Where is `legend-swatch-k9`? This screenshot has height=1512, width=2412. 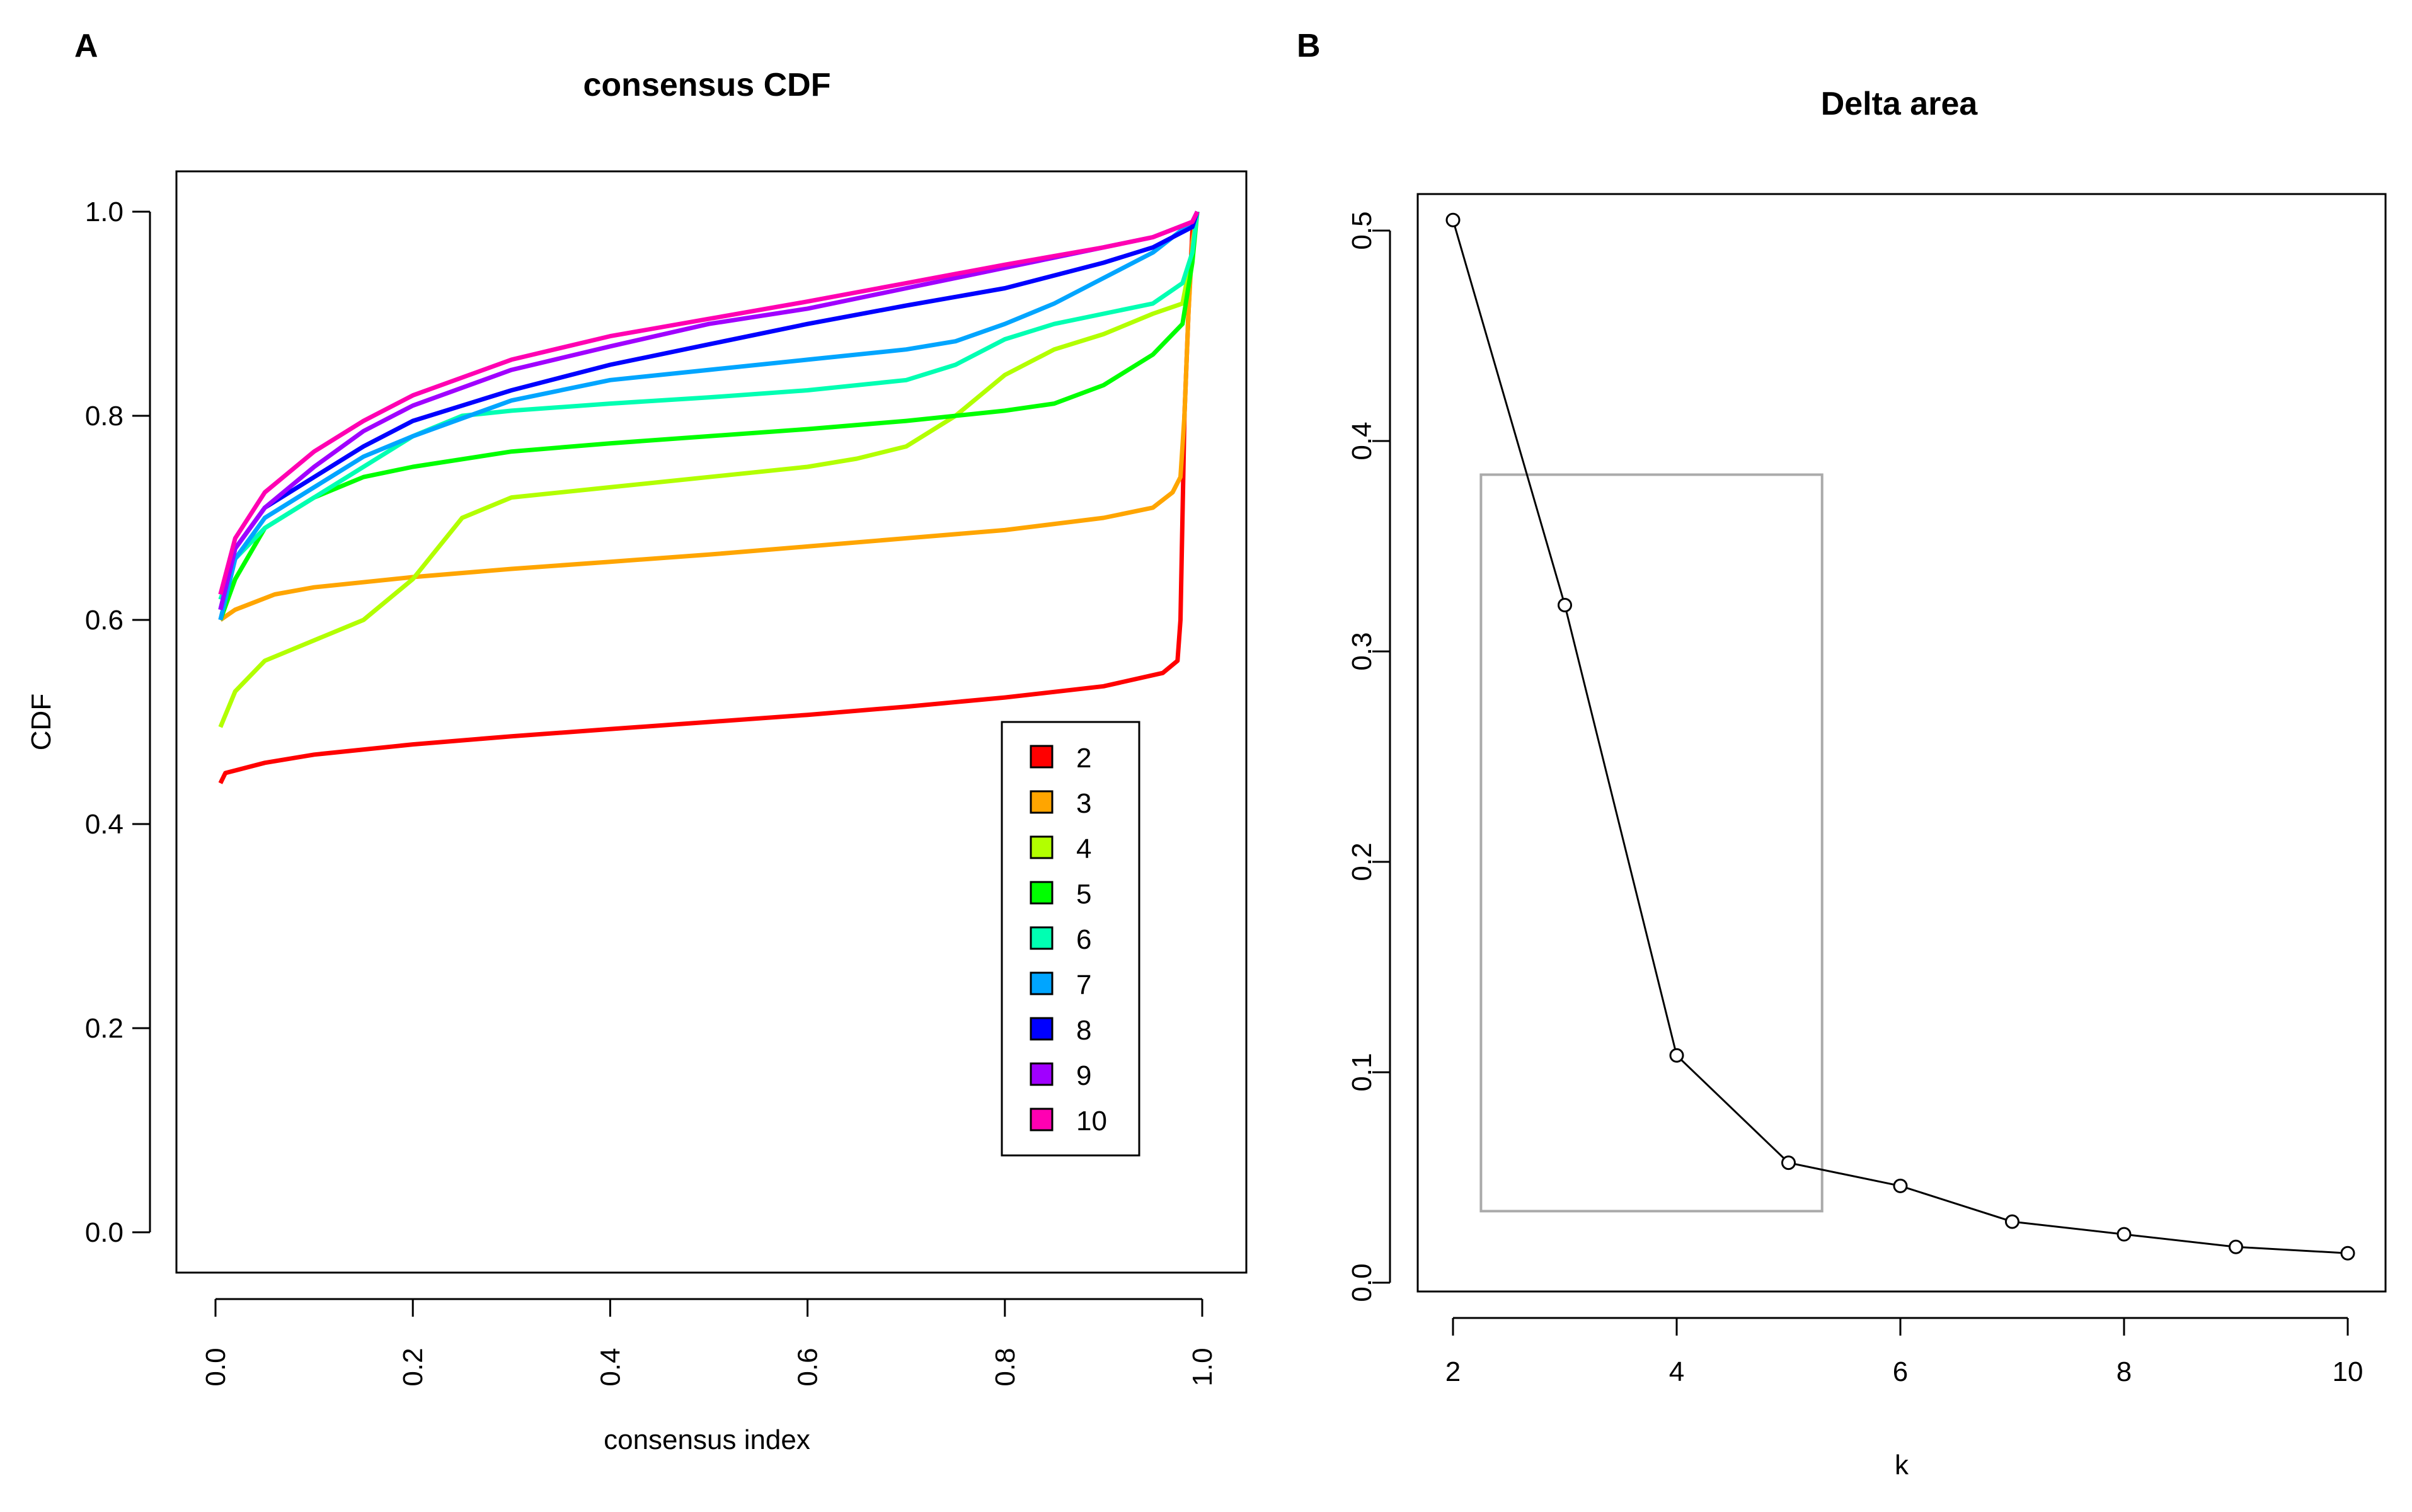 legend-swatch-k9 is located at coordinates (1042, 1074).